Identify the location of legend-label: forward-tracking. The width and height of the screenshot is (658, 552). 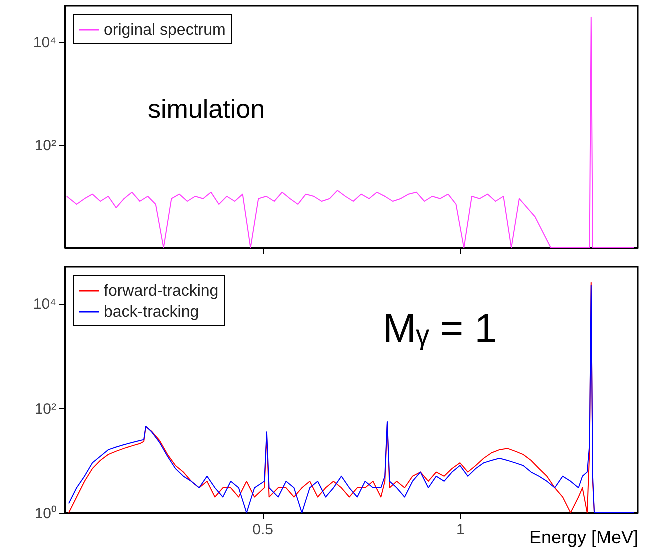
(161, 291).